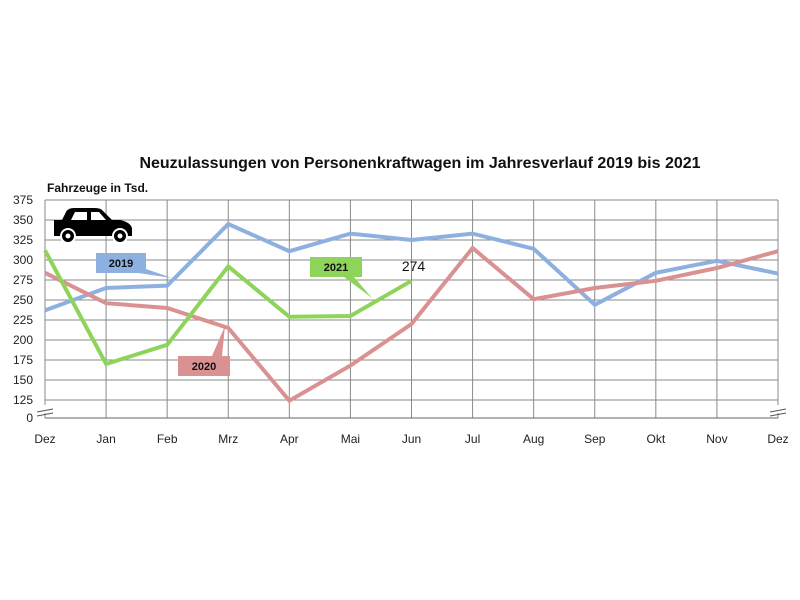 This screenshot has height=600, width=800. I want to click on x-axis-ticks: Dez Jan Feb Mrz Apr Mai Jun Jul Aug Sep Okt Nov Dez, so click(411, 439).